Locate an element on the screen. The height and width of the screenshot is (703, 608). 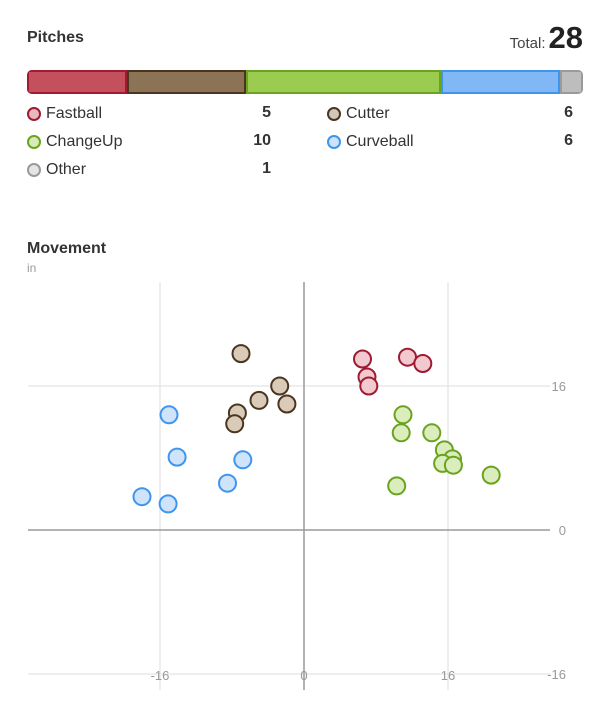
total-value: 28 is located at coordinates (565, 37).